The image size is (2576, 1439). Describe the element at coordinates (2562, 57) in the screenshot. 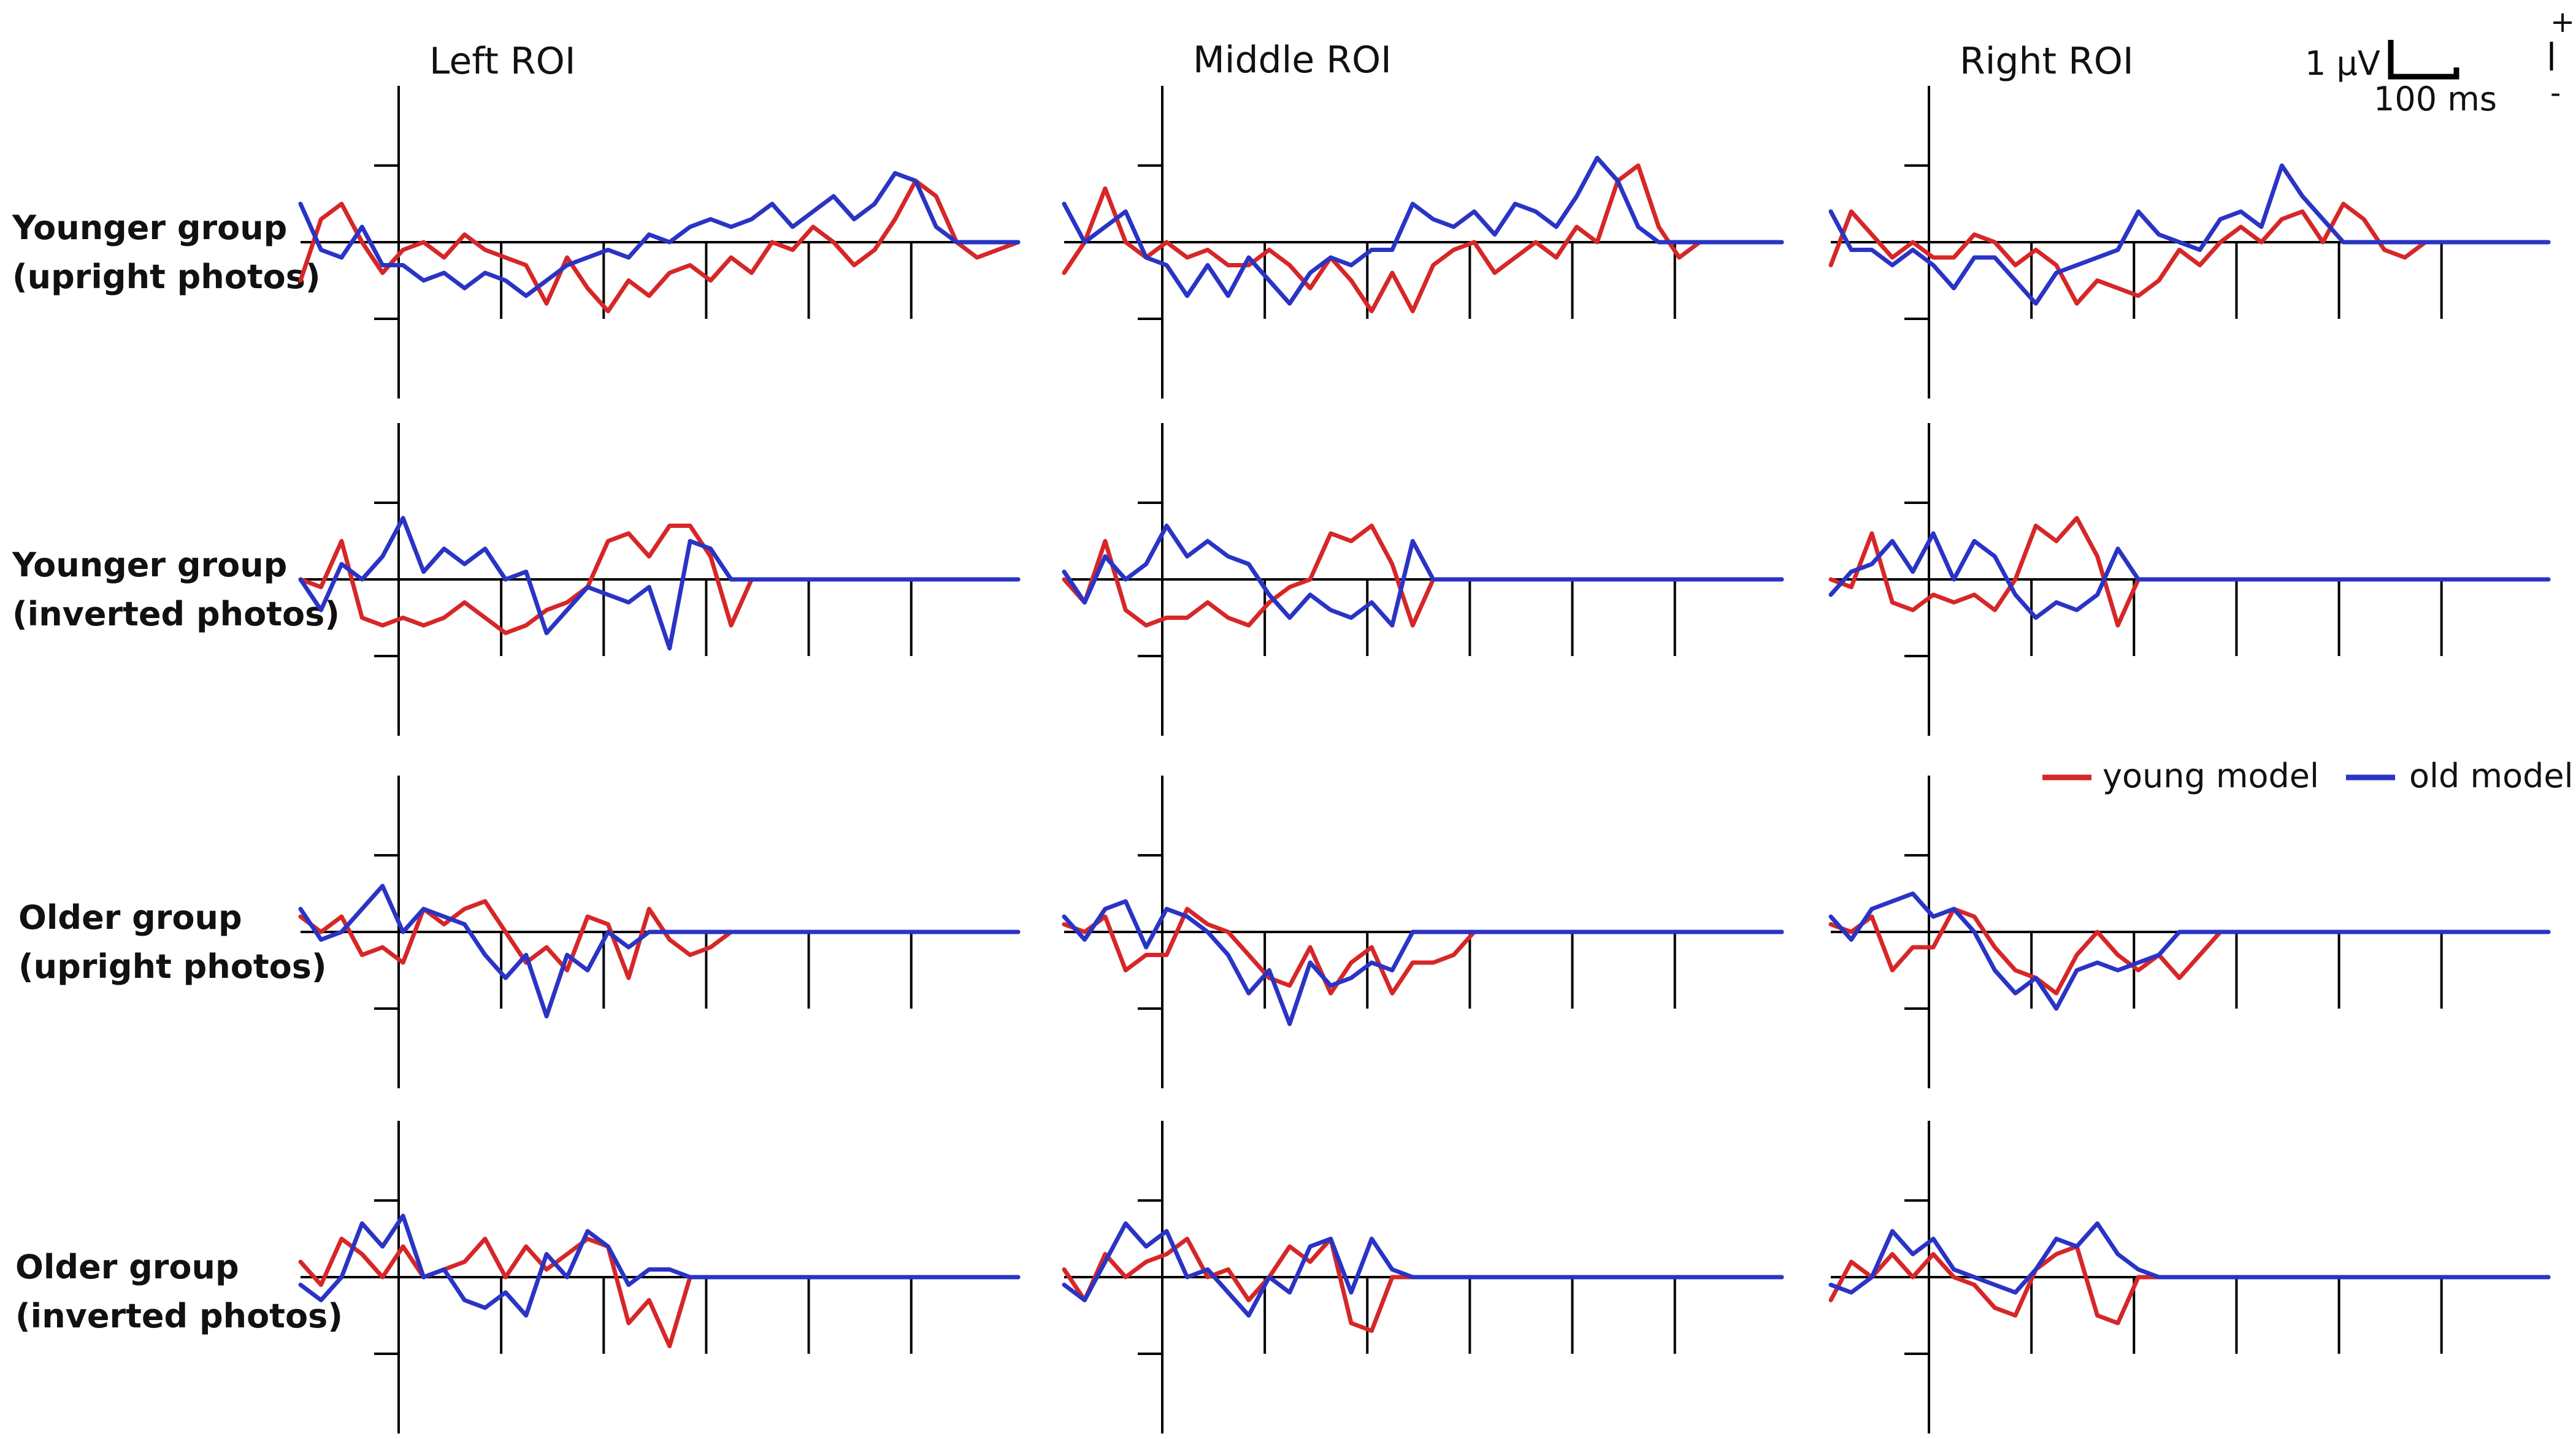

I see `polarity-indicator: + -` at that location.